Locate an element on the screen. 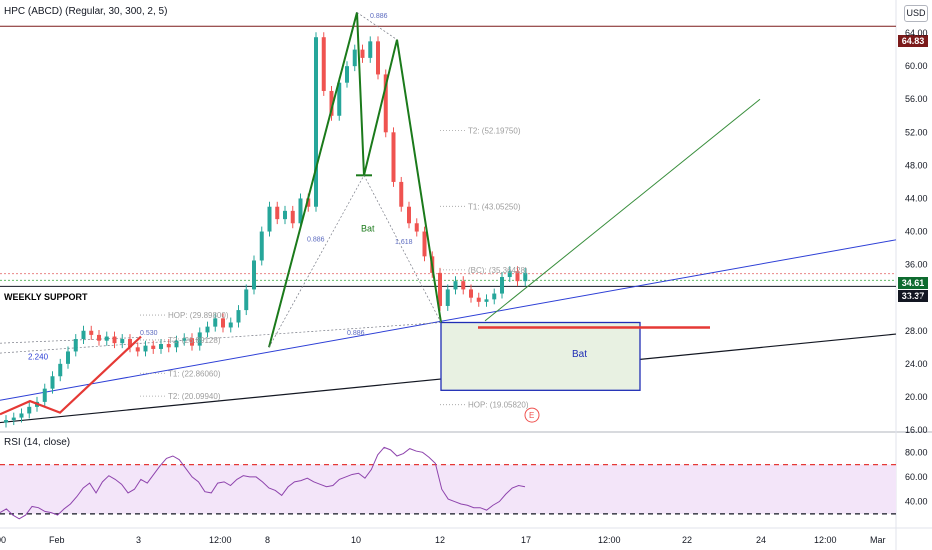 The image size is (932, 550). rsi-tick-label: 80.00 is located at coordinates (916, 452).